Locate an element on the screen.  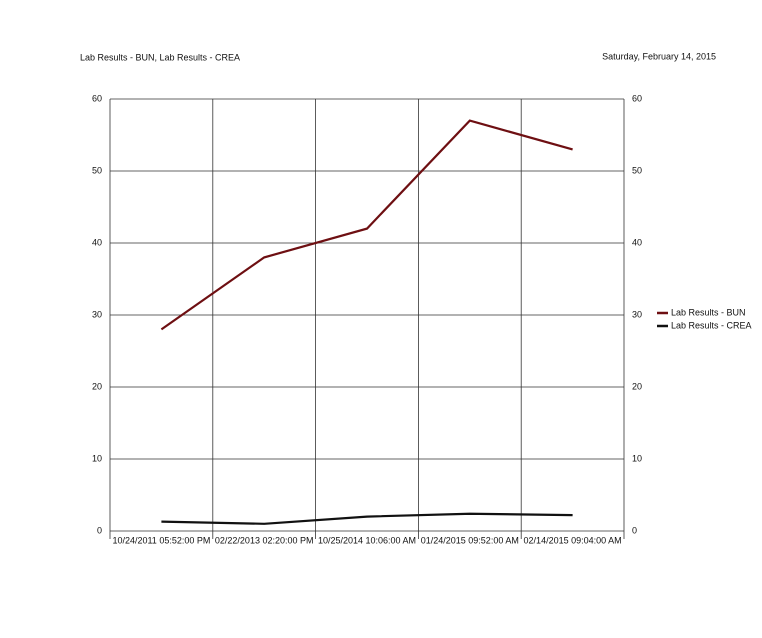
y-tick-label: 60 is located at coordinates (97, 98).